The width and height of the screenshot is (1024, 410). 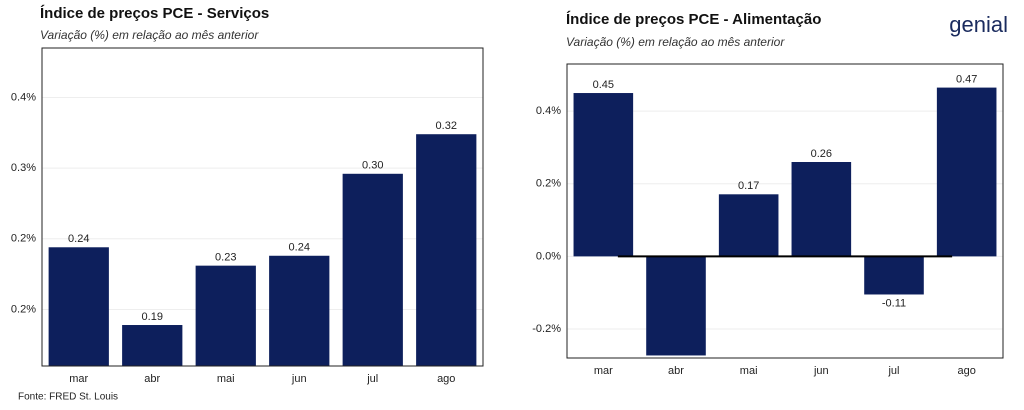 I want to click on y-tick-label: 0.0%, so click(x=548, y=256).